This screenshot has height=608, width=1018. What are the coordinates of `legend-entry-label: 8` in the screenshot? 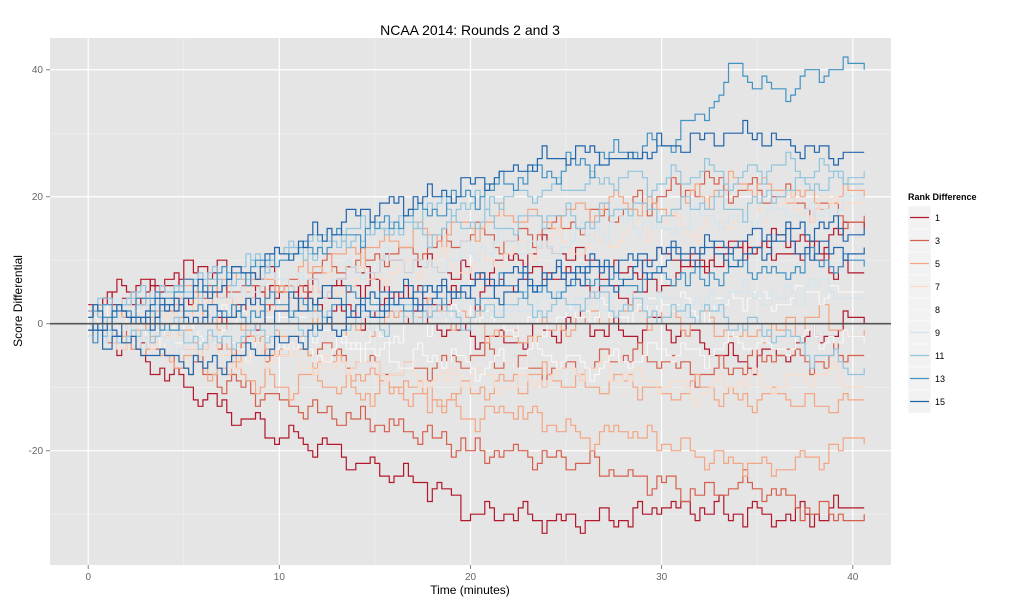 It's located at (937, 310).